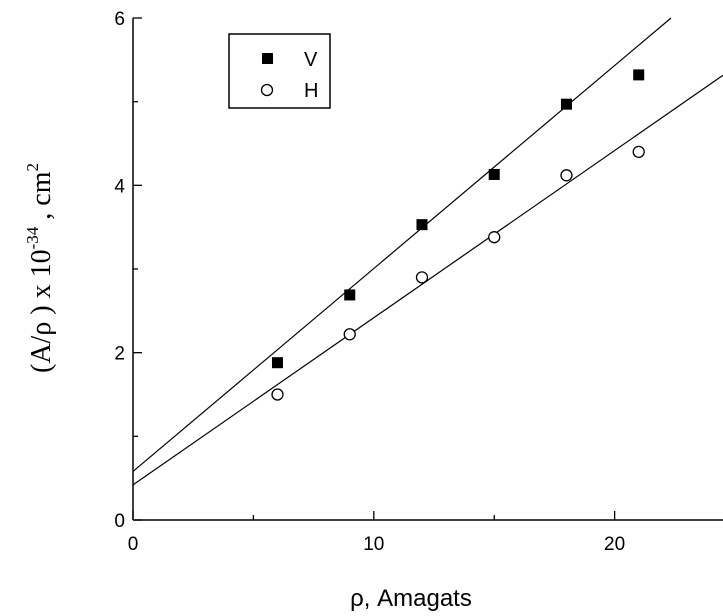  Describe the element at coordinates (41, 198) in the screenshot. I see `y-axis-label-unit: , cm` at that location.